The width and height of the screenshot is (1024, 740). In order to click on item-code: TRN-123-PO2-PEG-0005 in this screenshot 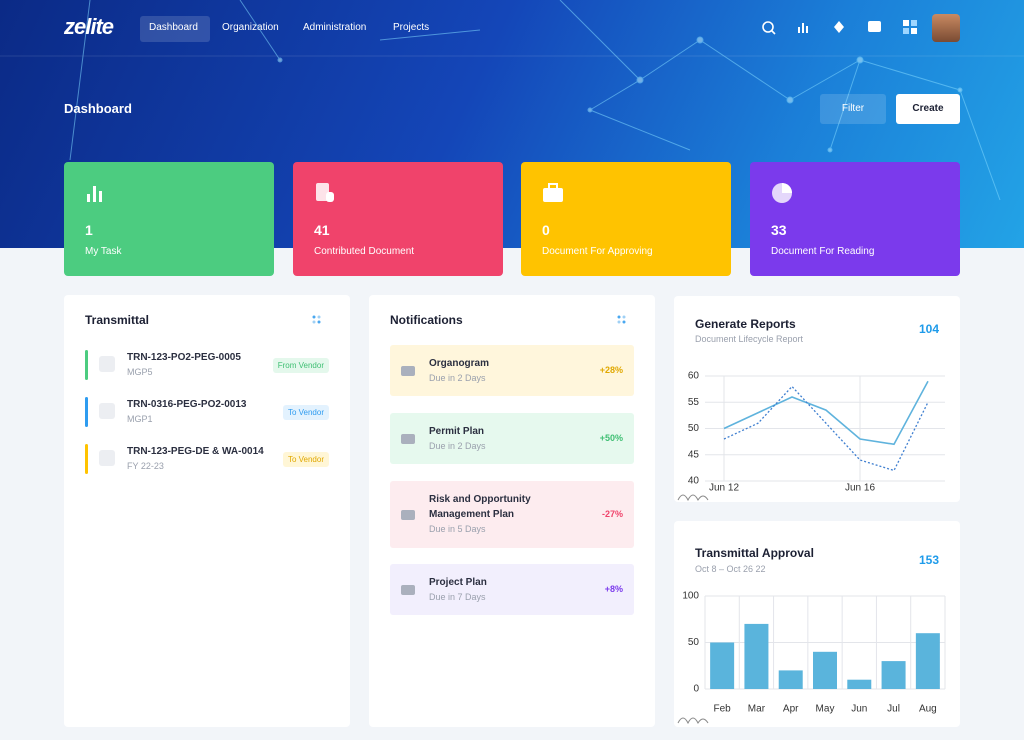, I will do `click(184, 357)`.